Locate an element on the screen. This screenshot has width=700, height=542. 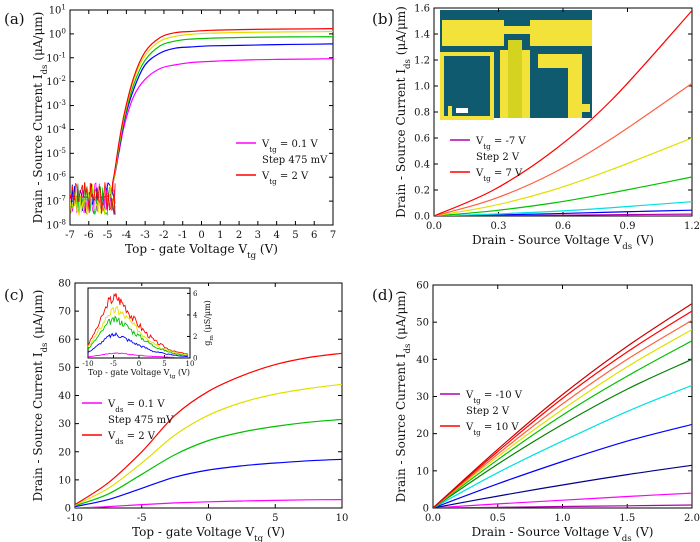
x-tick-label: -2 is located at coordinates (164, 235).